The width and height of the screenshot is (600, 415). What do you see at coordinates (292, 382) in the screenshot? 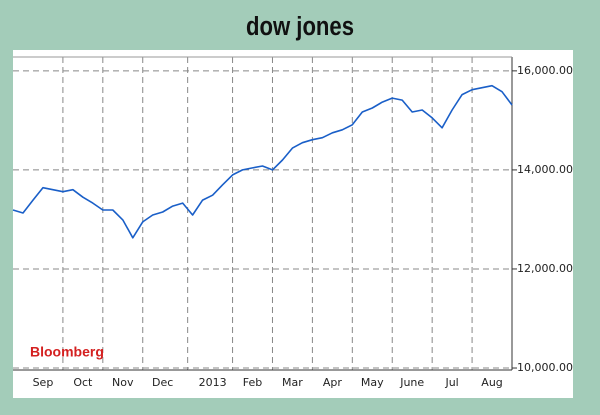
I see `x-tick-label: Mar` at bounding box center [292, 382].